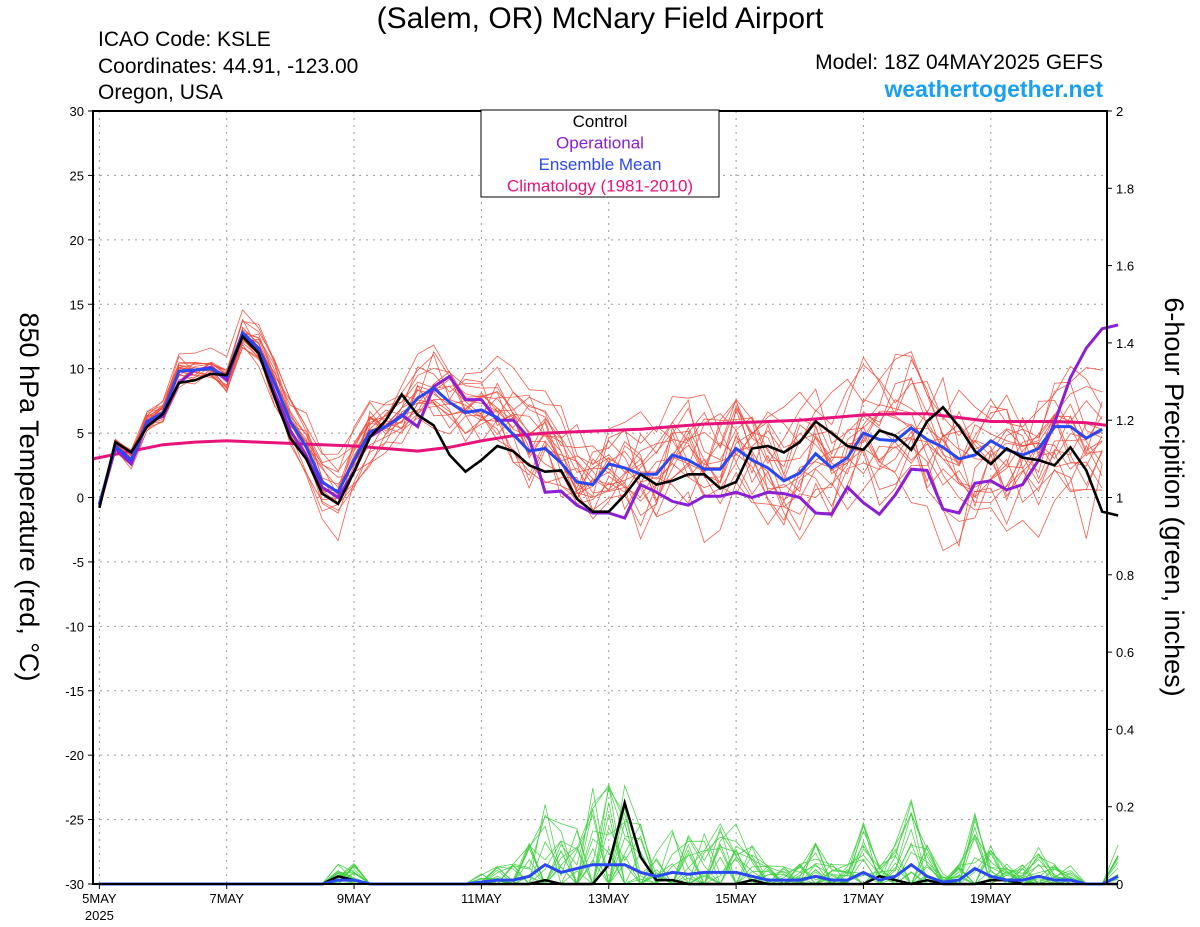 Image resolution: width=1200 pixels, height=927 pixels. What do you see at coordinates (1119, 884) in the screenshot?
I see `right-tick-label: 0` at bounding box center [1119, 884].